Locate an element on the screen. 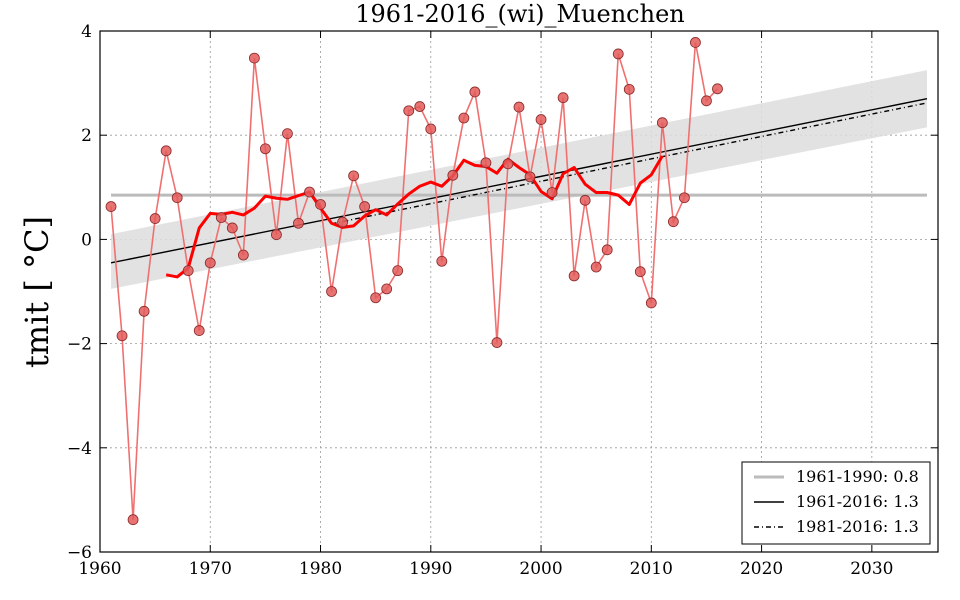 This screenshot has height=600, width=960. y-tick-label: −4 is located at coordinates (79, 449).